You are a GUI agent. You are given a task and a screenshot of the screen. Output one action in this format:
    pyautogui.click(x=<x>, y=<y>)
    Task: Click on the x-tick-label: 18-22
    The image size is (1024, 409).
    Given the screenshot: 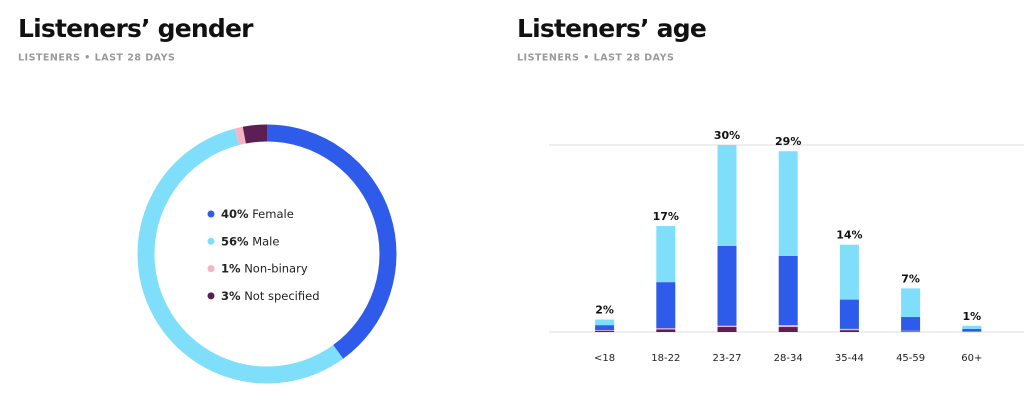 What is the action you would take?
    pyautogui.click(x=665, y=358)
    